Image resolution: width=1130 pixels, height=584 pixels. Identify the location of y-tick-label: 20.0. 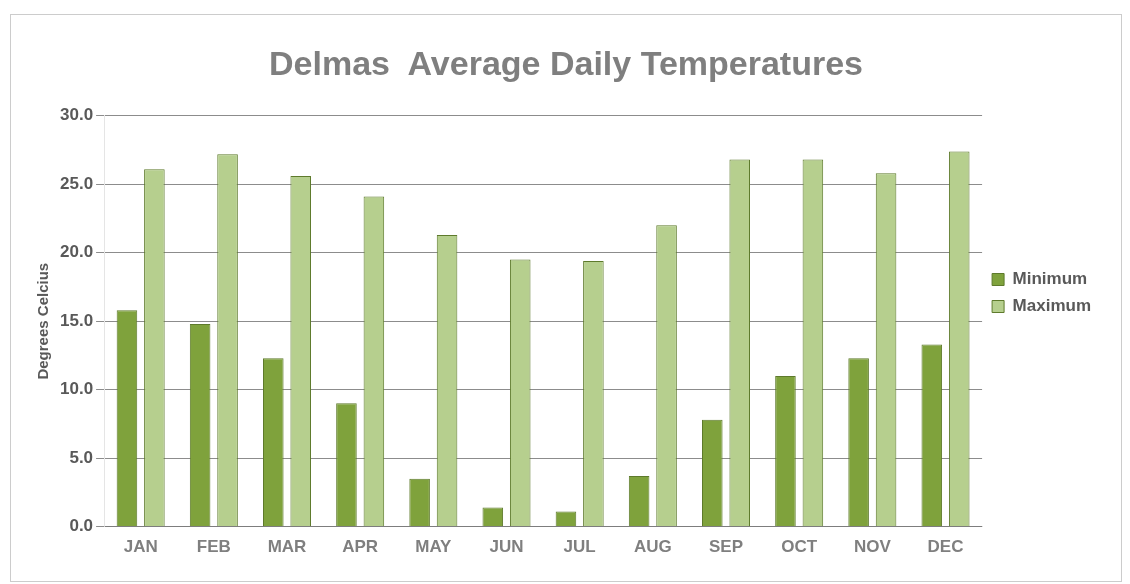
(76, 252).